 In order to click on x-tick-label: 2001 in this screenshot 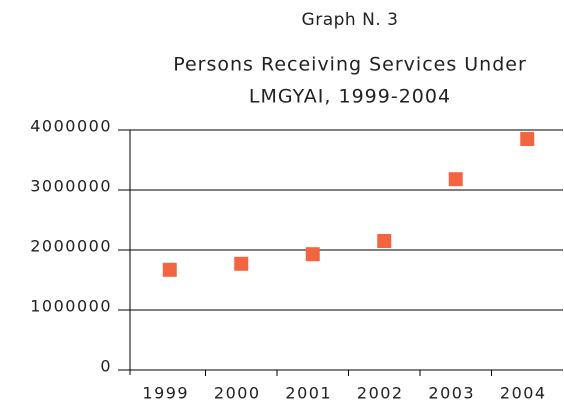, I will do `click(308, 393)`.